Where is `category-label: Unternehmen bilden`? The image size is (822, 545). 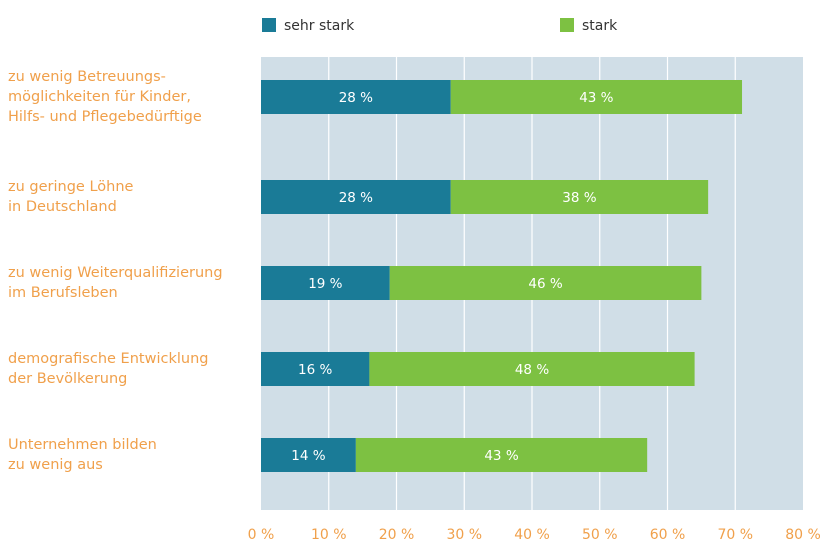 category-label: Unternehmen bilden is located at coordinates (82, 445).